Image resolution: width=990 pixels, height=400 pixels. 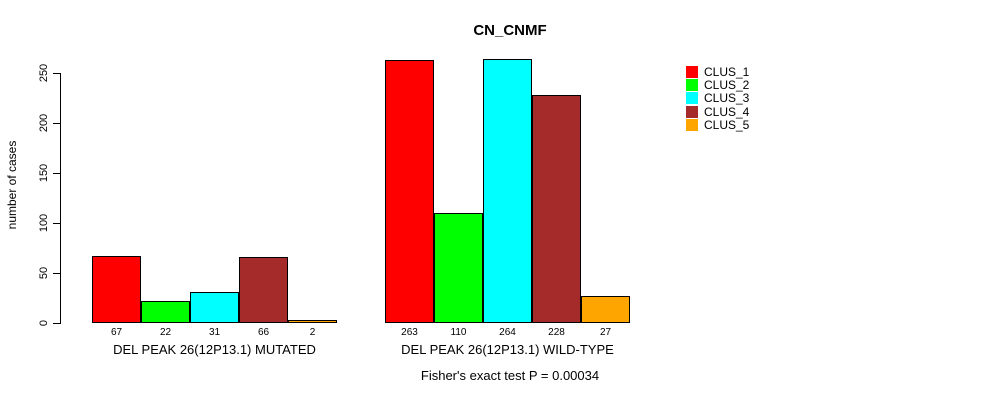 What do you see at coordinates (60, 198) in the screenshot?
I see `y-axis-line` at bounding box center [60, 198].